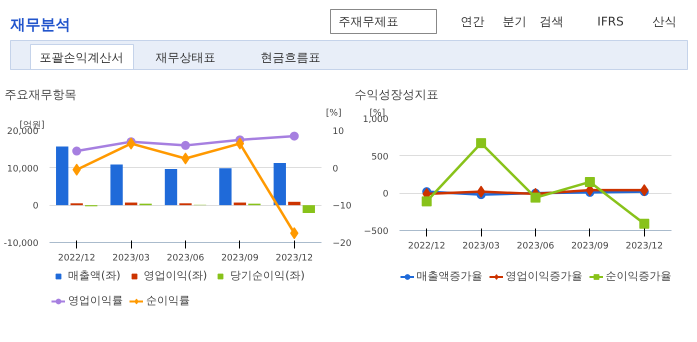 The width and height of the screenshot is (697, 342). Describe the element at coordinates (168, 300) in the screenshot. I see `legend-label: 순이익률` at that location.